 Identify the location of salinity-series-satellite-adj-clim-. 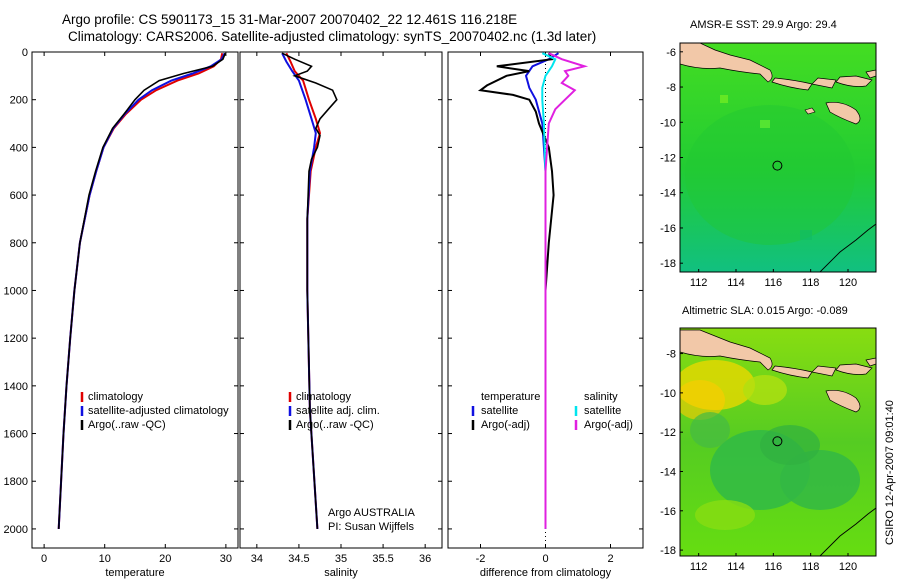
(300, 290).